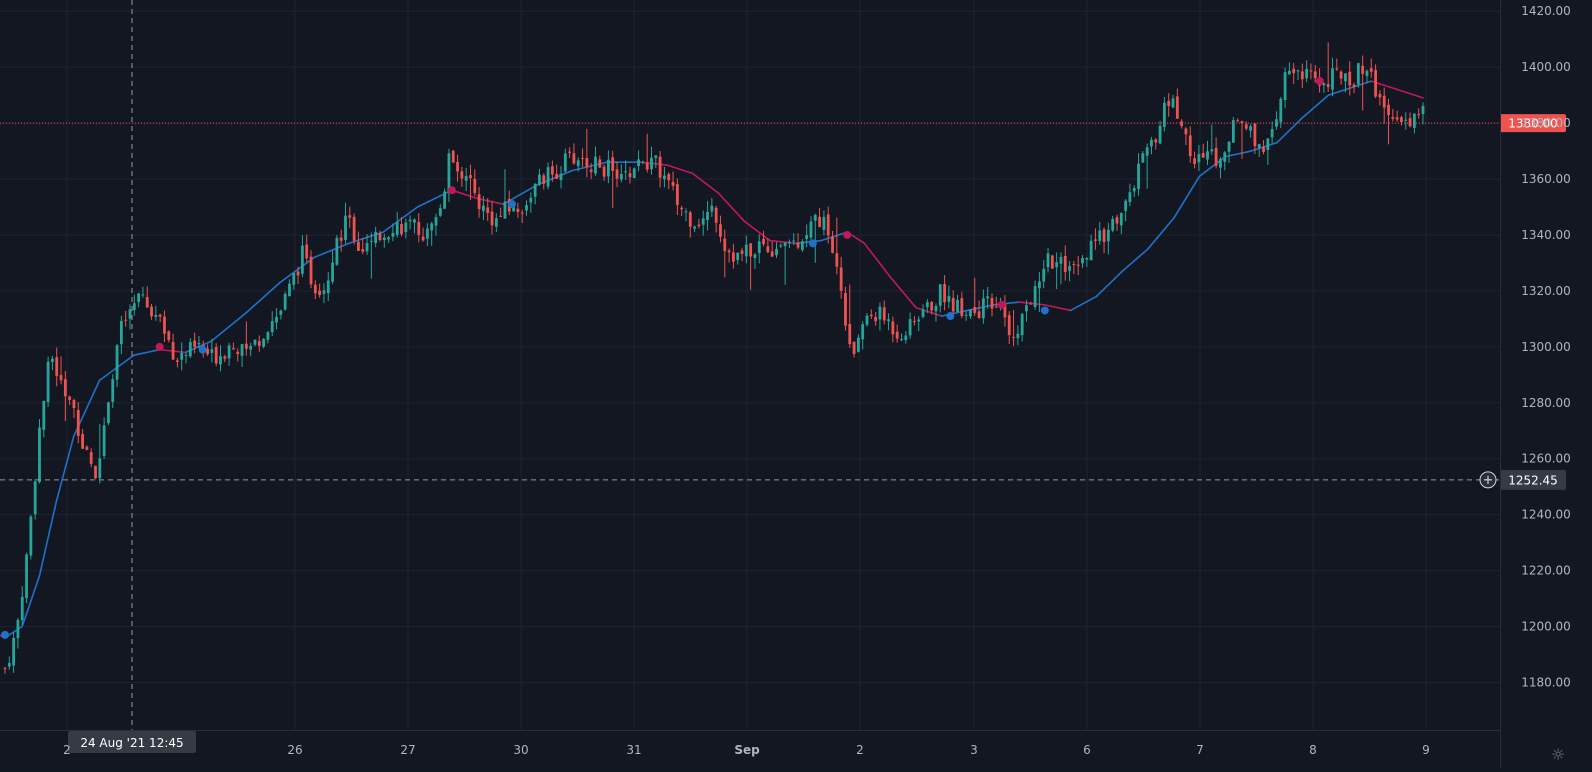  What do you see at coordinates (1546, 571) in the screenshot?
I see `y-tick-label: 1220.00` at bounding box center [1546, 571].